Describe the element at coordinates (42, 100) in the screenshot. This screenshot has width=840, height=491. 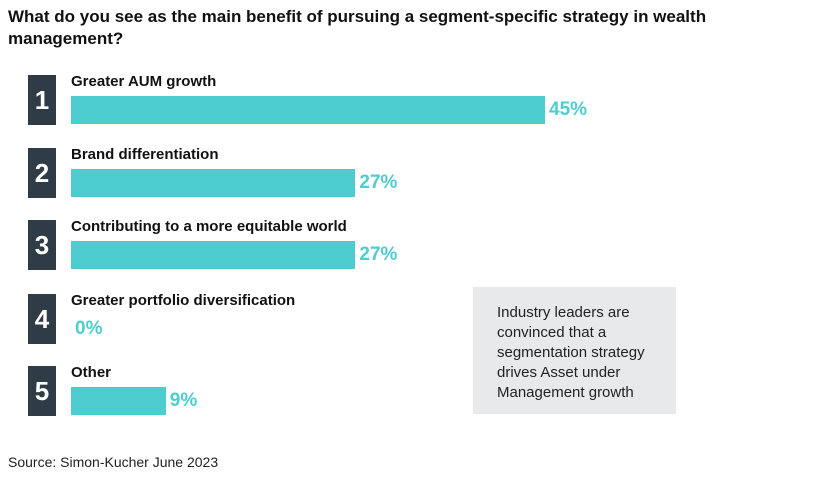
I see `rank-number: 1` at that location.